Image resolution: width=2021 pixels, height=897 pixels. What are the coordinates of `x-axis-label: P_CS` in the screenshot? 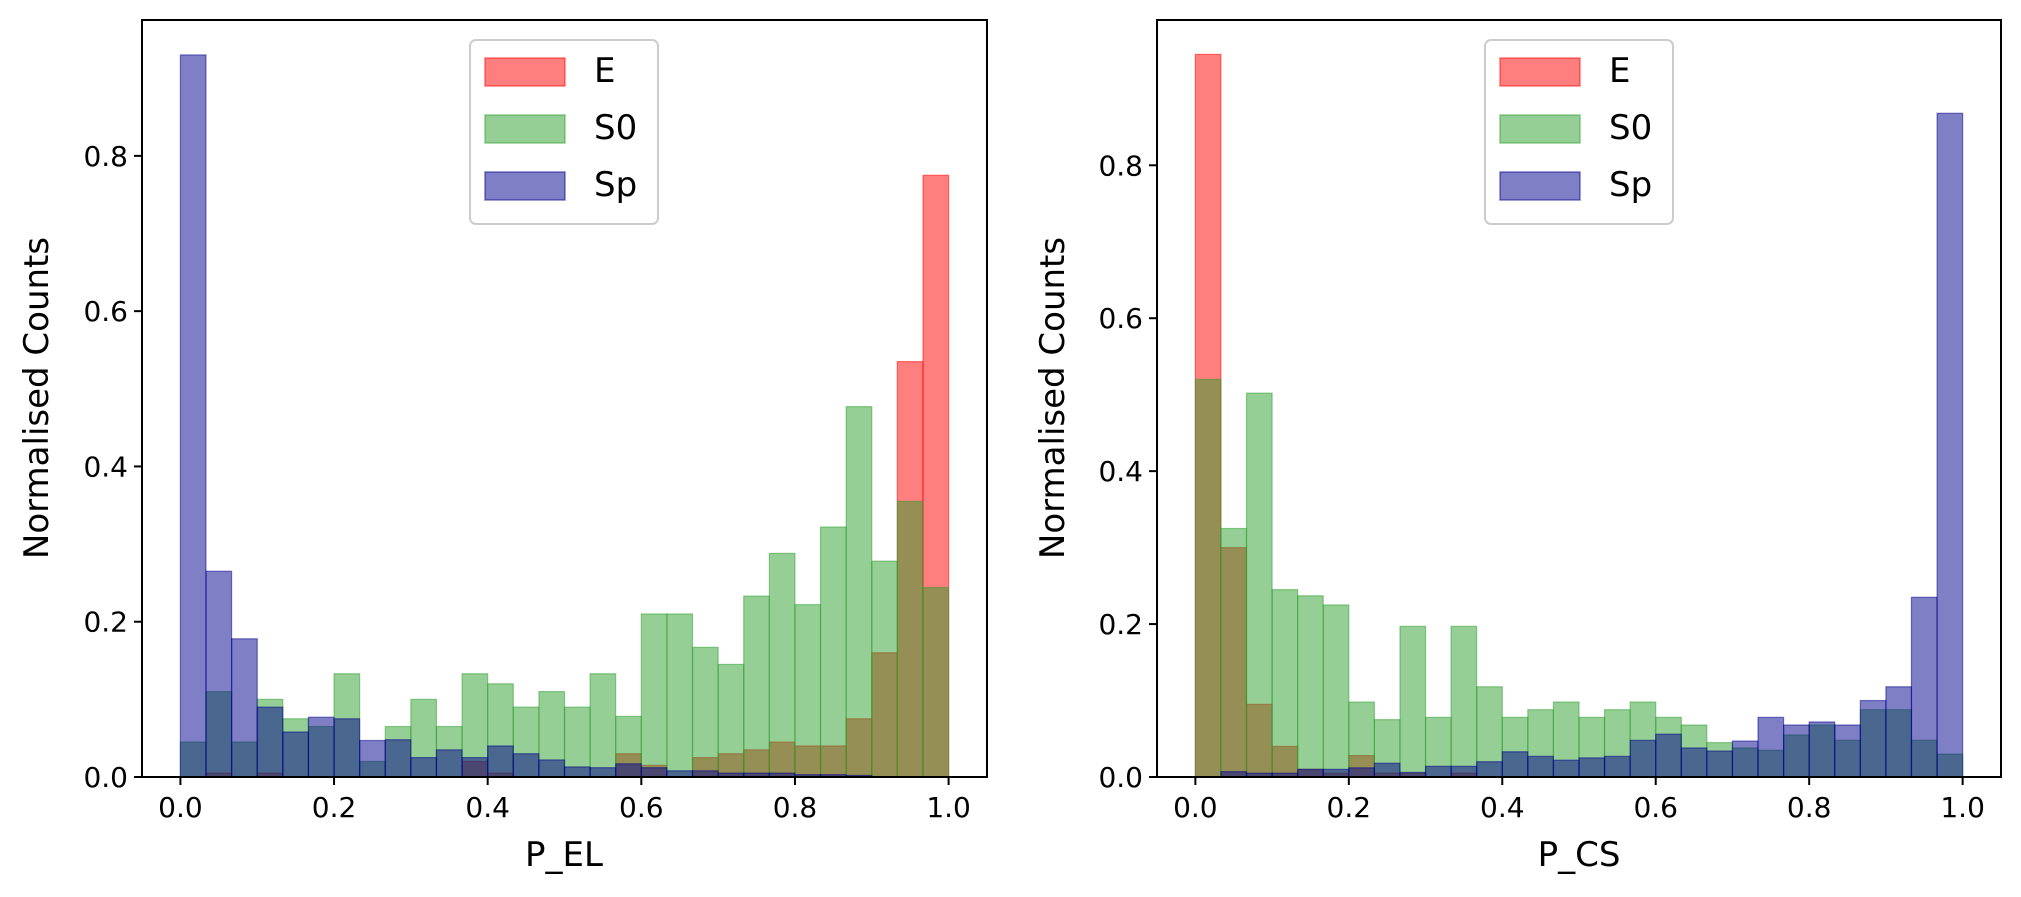 It's located at (1579, 855).